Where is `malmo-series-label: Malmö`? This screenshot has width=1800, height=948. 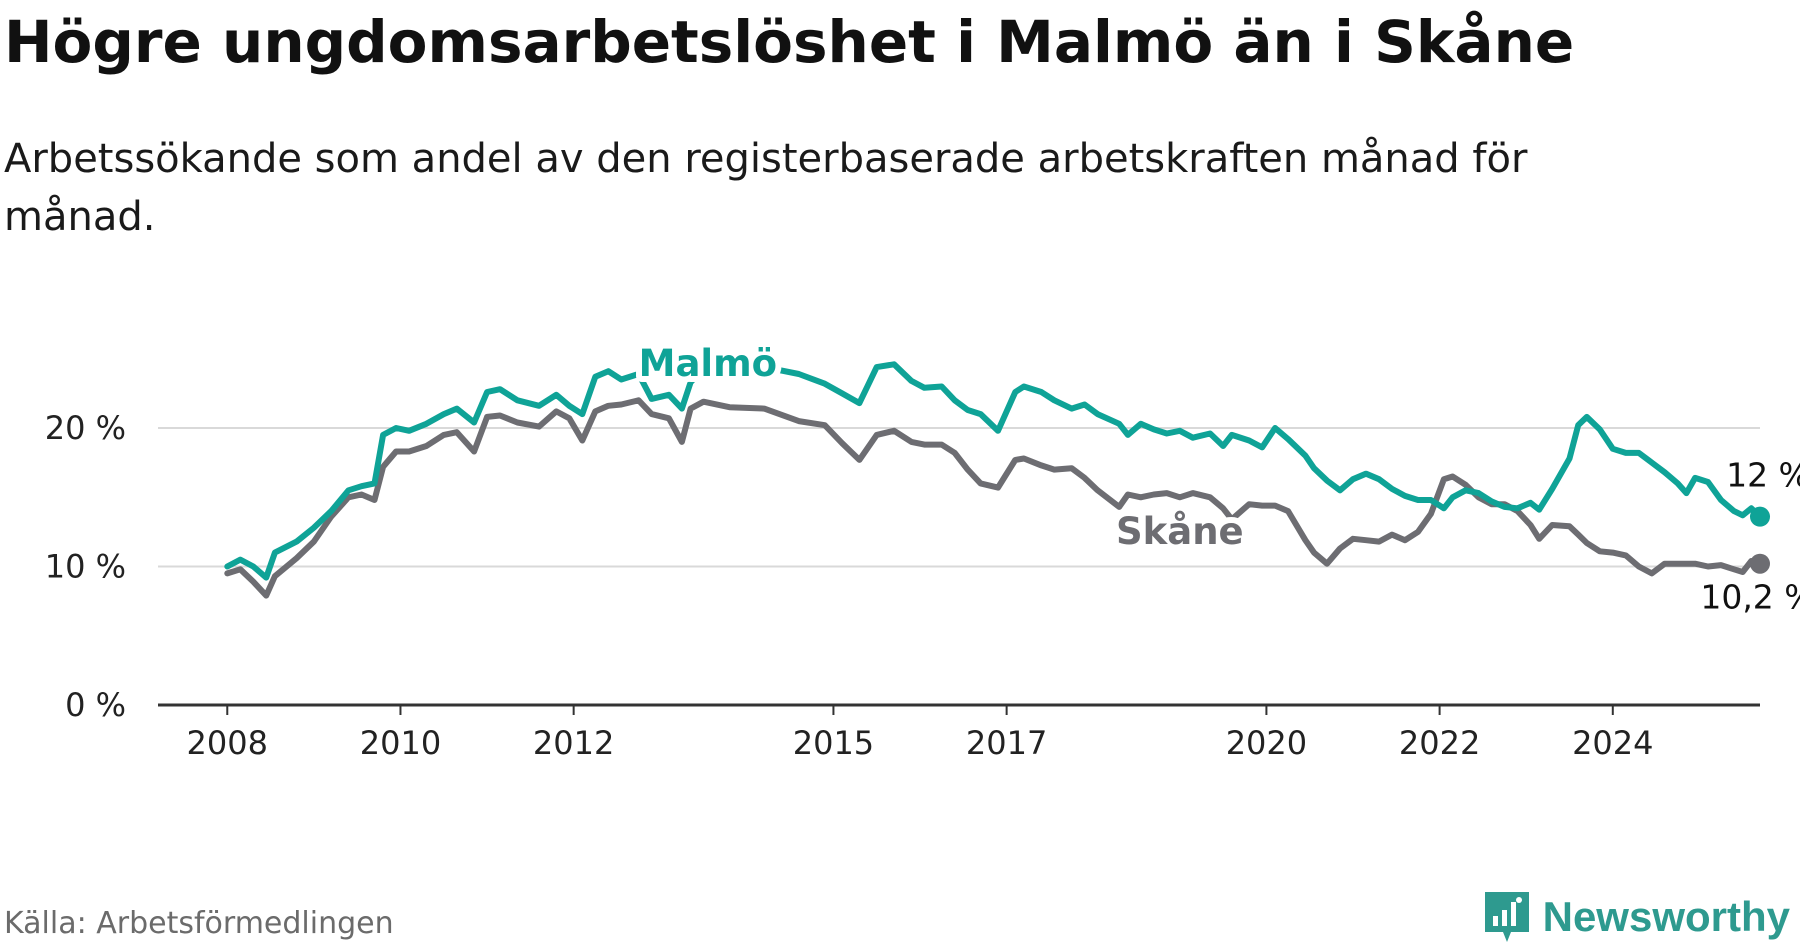 malmo-series-label: Malmö is located at coordinates (708, 363).